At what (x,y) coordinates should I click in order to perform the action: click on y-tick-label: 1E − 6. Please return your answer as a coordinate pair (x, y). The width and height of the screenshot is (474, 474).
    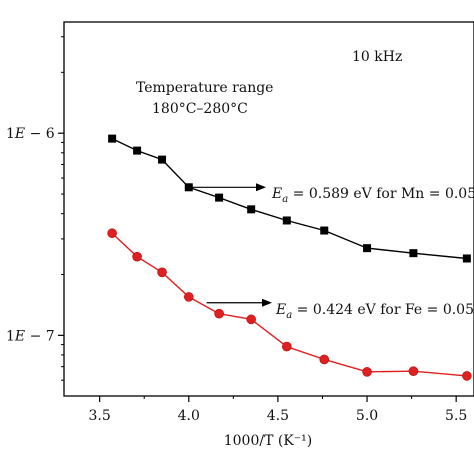
    Looking at the image, I should click on (30, 134).